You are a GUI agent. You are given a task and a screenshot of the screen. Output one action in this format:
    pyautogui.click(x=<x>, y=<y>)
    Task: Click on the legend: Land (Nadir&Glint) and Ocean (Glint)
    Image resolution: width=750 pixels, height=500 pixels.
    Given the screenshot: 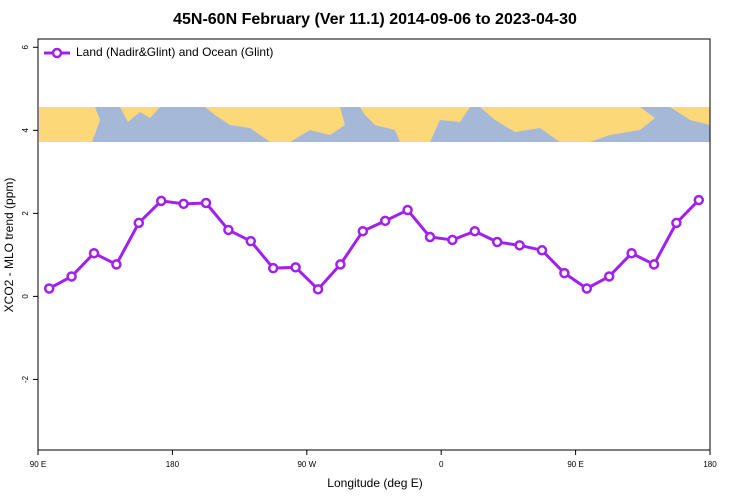 What is the action you would take?
    pyautogui.click(x=158, y=52)
    